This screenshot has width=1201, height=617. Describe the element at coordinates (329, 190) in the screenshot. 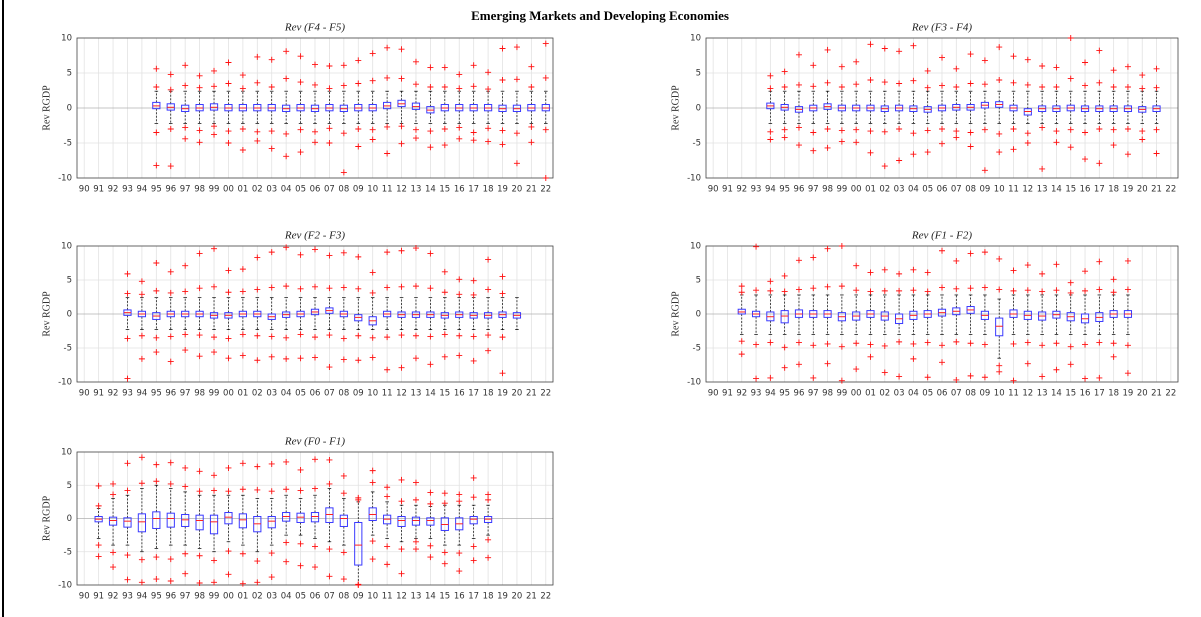

I see `x-tick-label: 07` at that location.